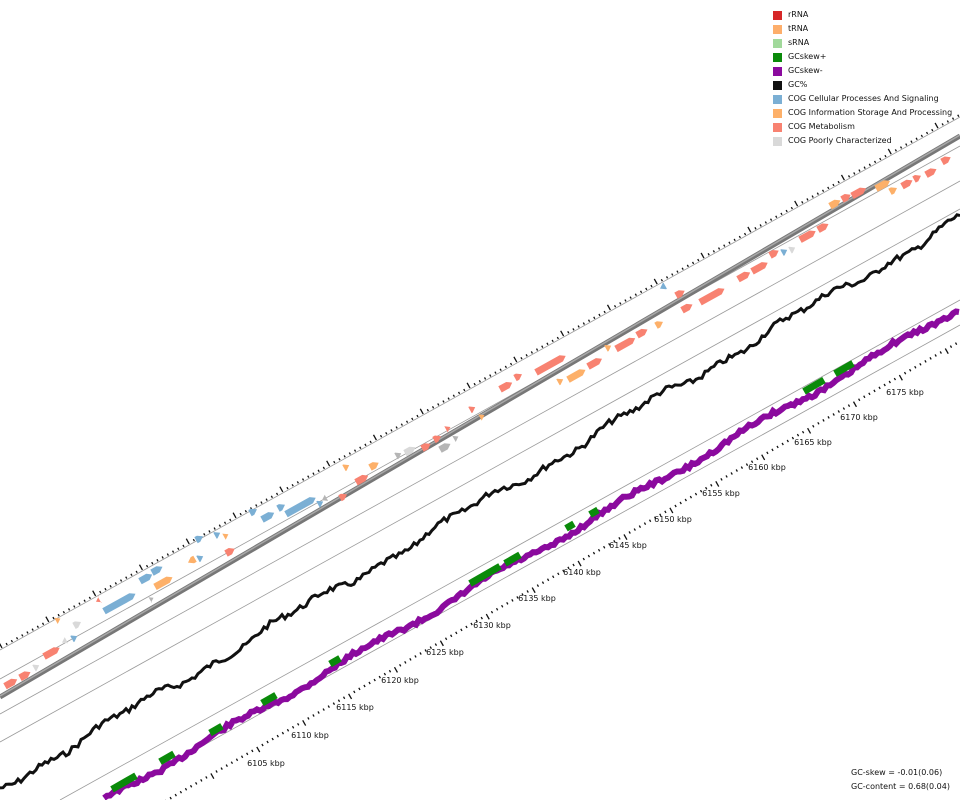 The height and width of the screenshot is (800, 960). I want to click on legend-label: GC%, so click(798, 84).